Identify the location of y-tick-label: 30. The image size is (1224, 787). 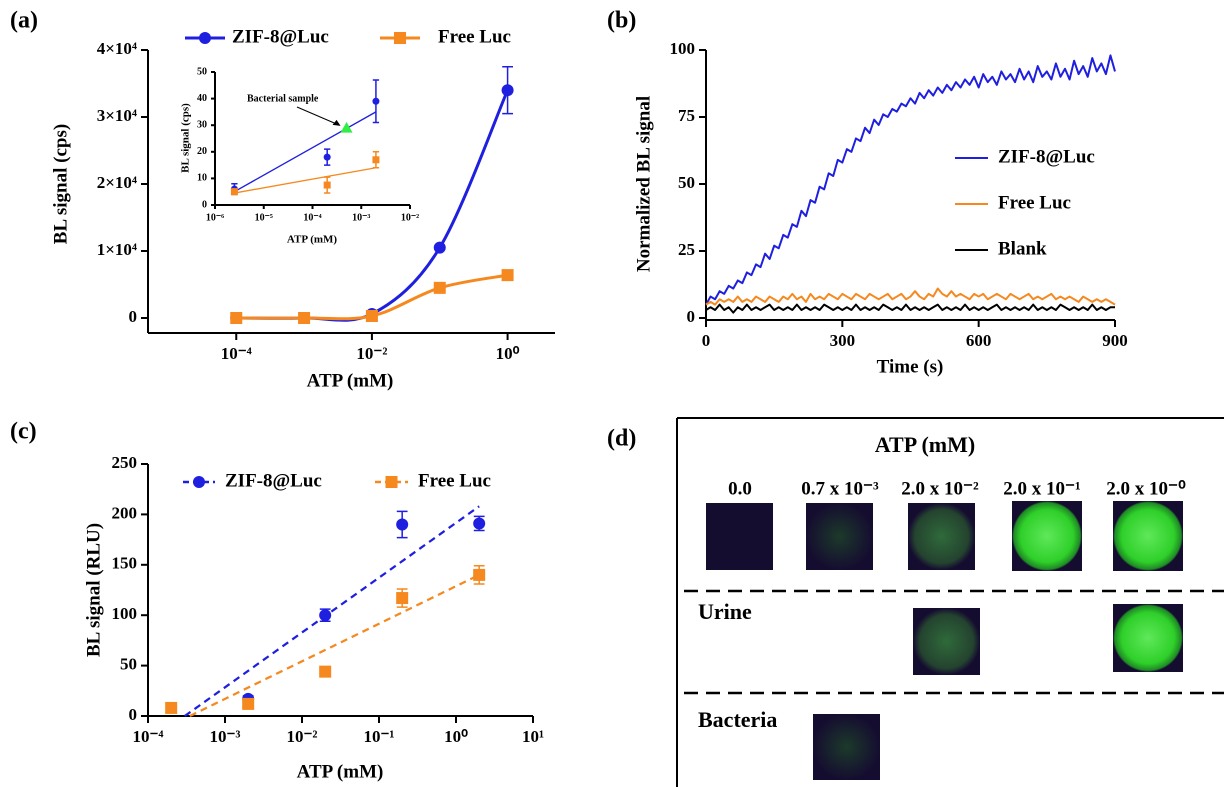
(202, 124).